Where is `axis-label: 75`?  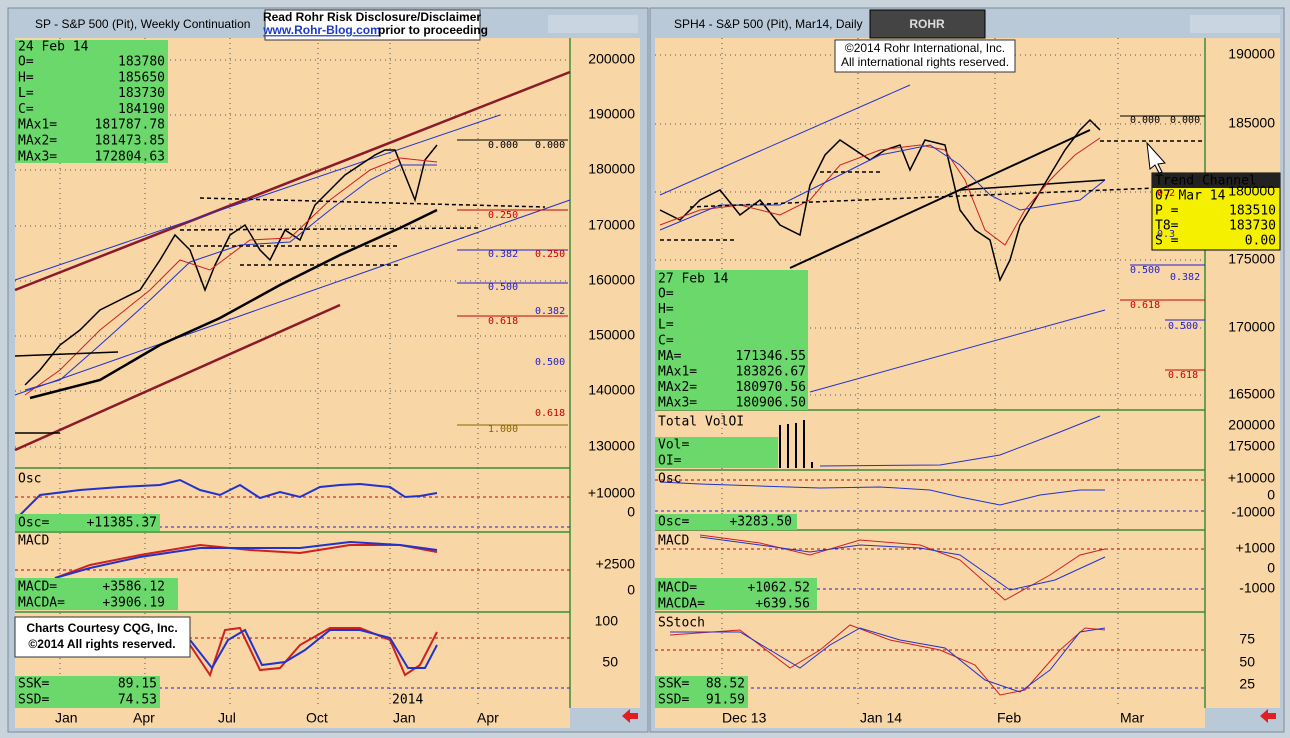 axis-label: 75 is located at coordinates (1247, 639).